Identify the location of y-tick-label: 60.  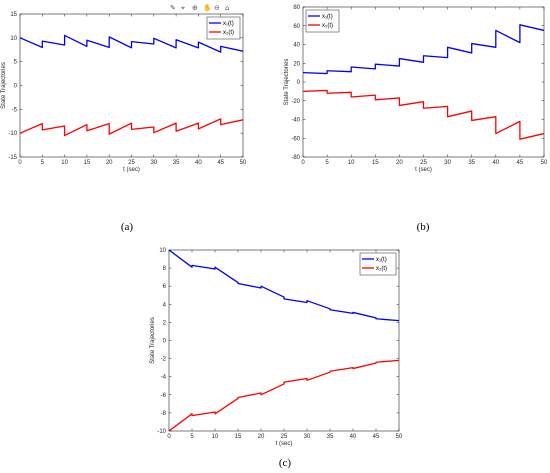
(296, 27).